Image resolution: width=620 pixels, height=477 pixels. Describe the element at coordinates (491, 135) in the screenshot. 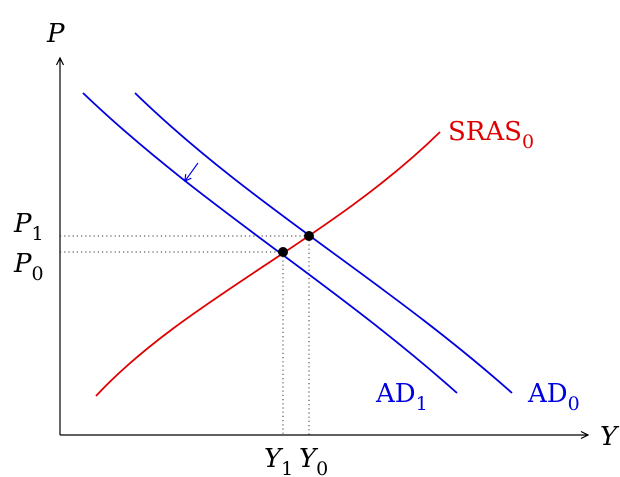

I see `sras0-label: SRAS0` at that location.